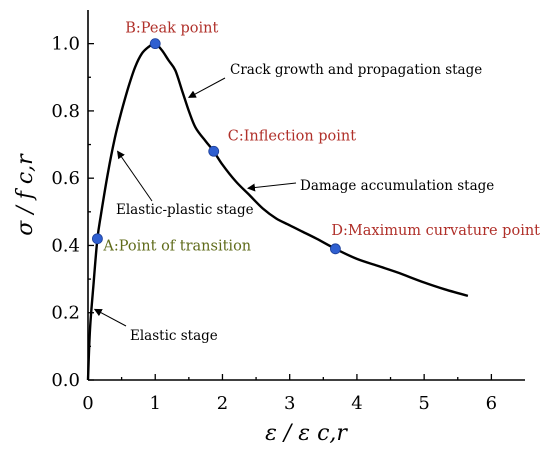 Image resolution: width=550 pixels, height=467 pixels. What do you see at coordinates (423, 403) in the screenshot?
I see `x-tick-label: 5` at bounding box center [423, 403].